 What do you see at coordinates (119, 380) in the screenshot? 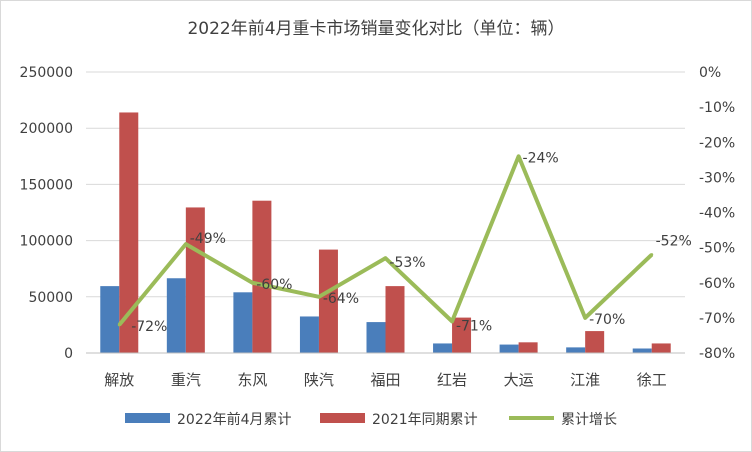
I see `category-label: 解放` at bounding box center [119, 380].